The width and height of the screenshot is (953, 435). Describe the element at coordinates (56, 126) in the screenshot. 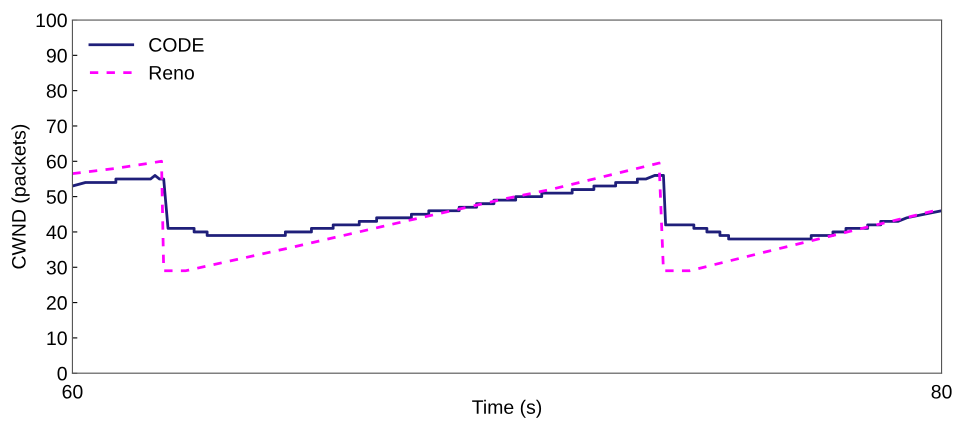

I see `y-tick-label: 70` at that location.